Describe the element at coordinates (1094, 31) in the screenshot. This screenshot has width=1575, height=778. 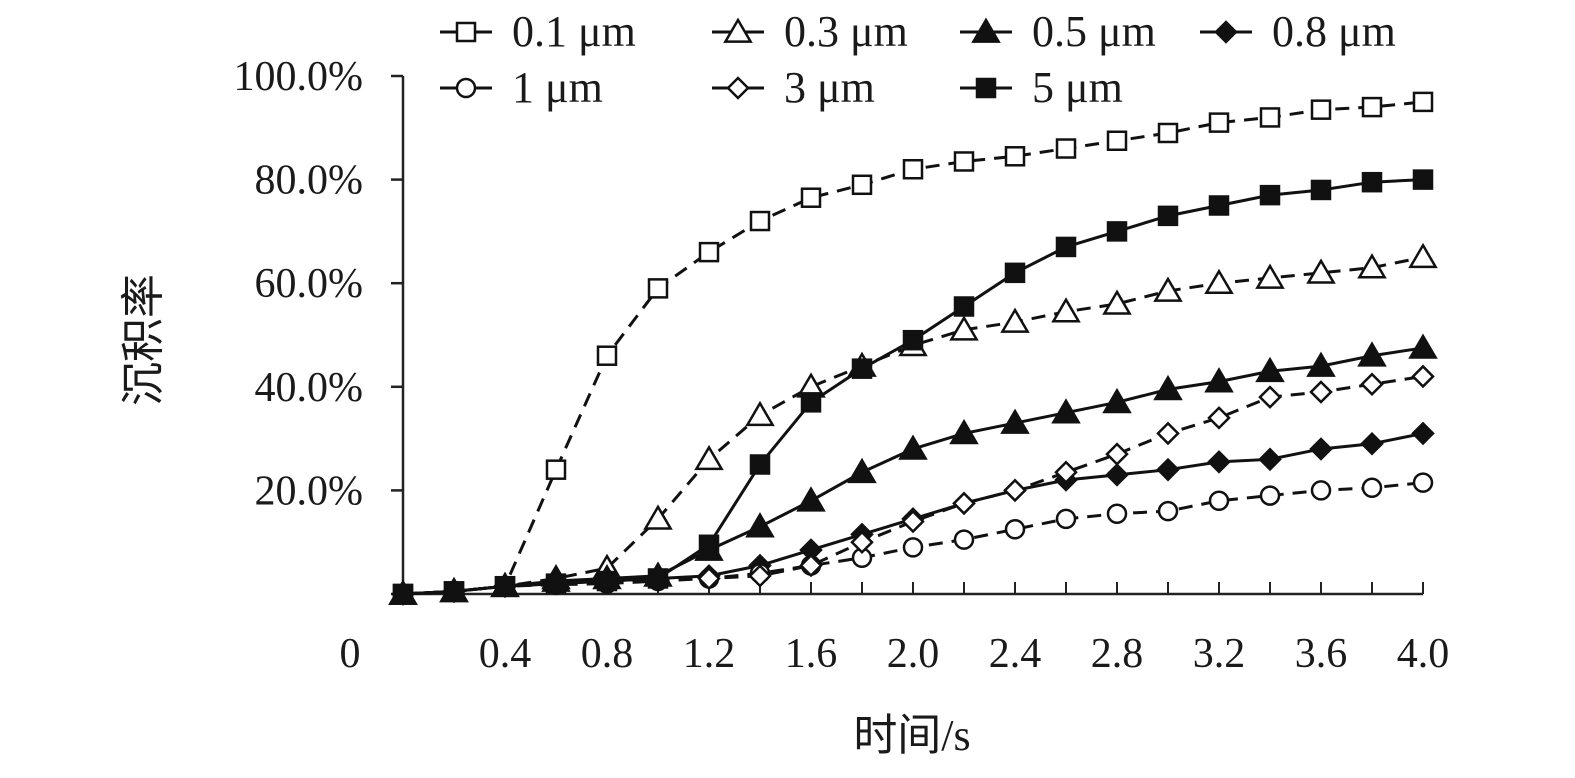
I see `legend-label: 0.5 μm` at that location.